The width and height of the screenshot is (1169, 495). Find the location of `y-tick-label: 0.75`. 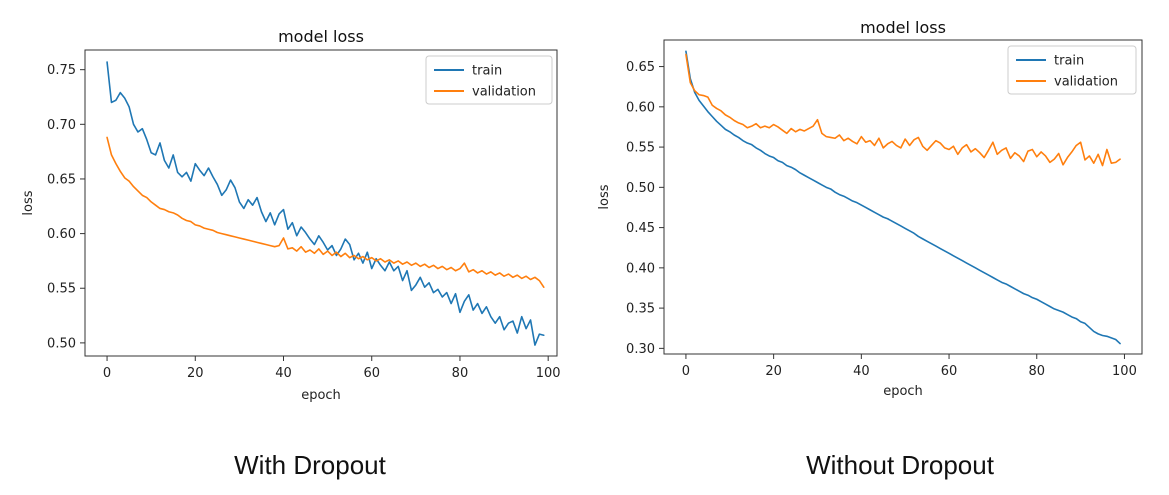

y-tick-label: 0.75 is located at coordinates (61, 70).